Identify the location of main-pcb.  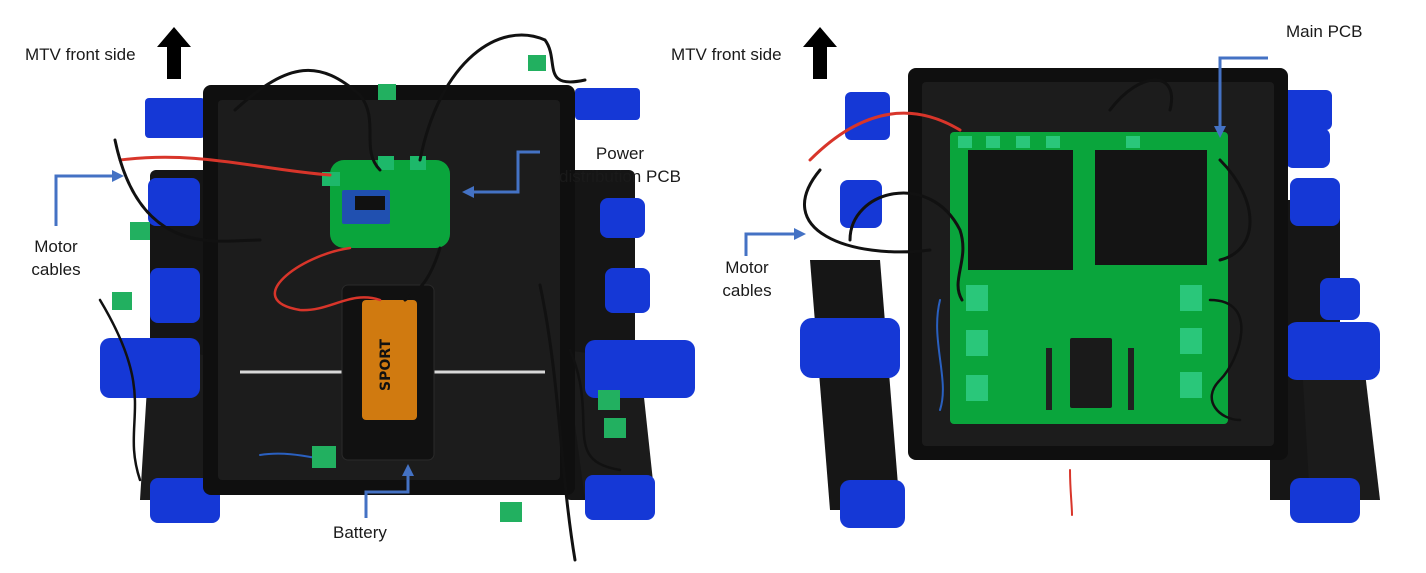
(1089, 278).